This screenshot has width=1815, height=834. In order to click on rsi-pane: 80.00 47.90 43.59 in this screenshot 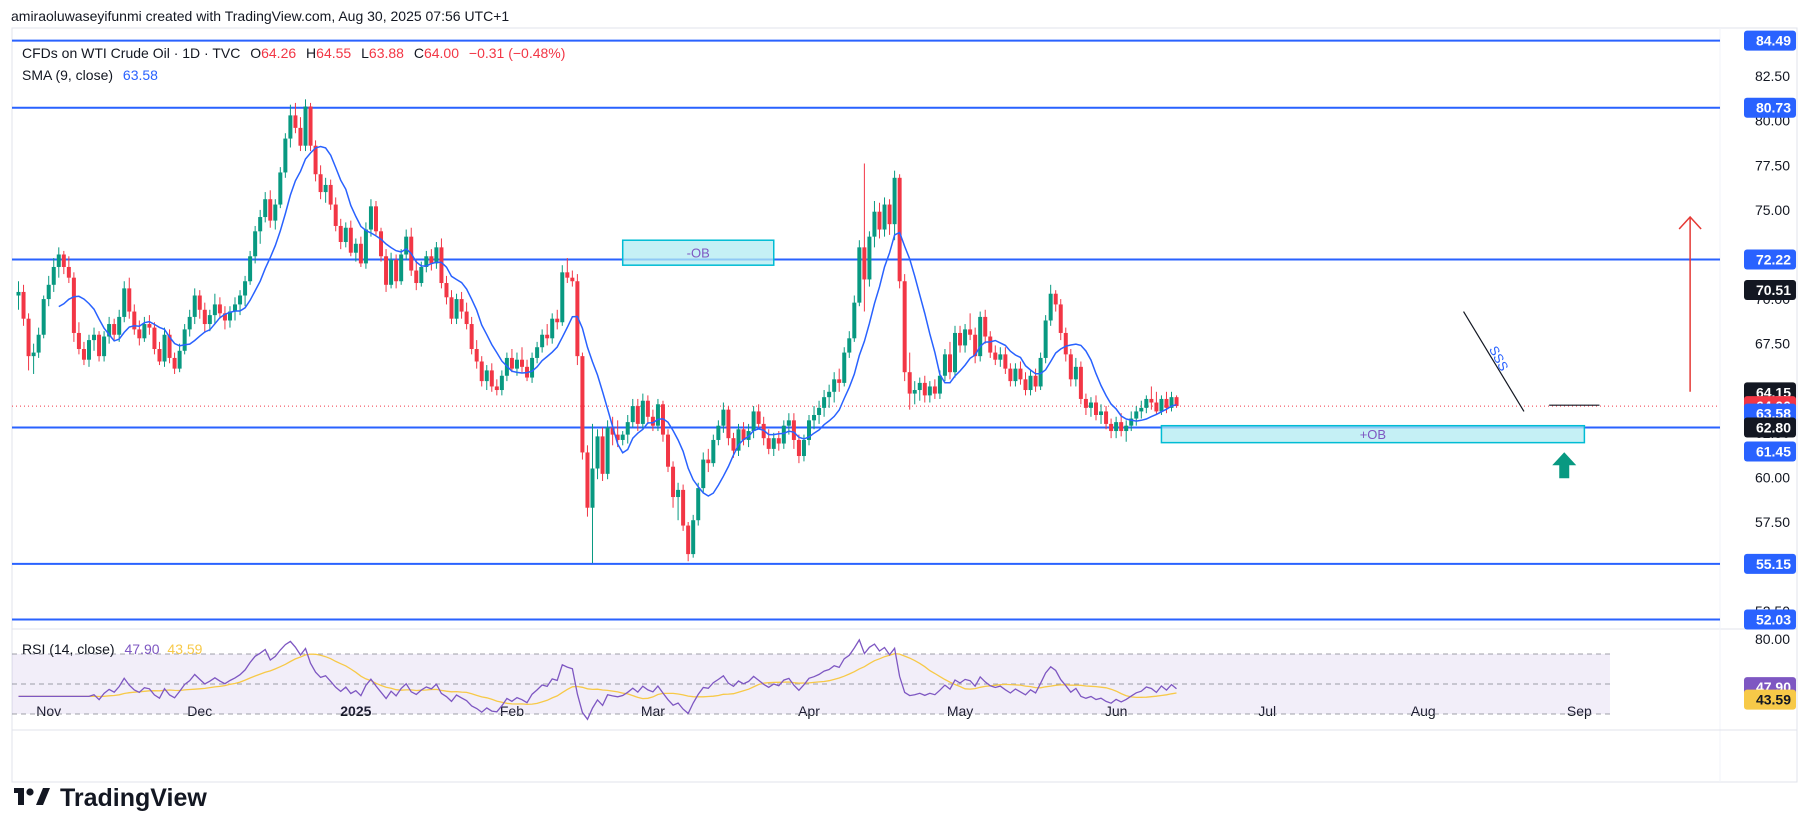, I will do `click(904, 676)`.